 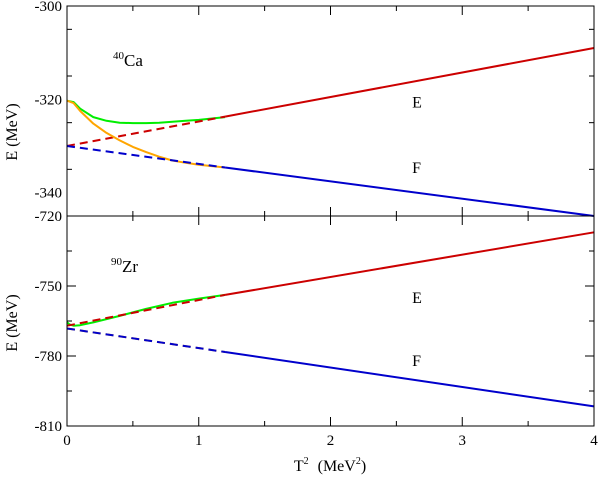 What do you see at coordinates (67, 441) in the screenshot?
I see `xtick-label: 0` at bounding box center [67, 441].